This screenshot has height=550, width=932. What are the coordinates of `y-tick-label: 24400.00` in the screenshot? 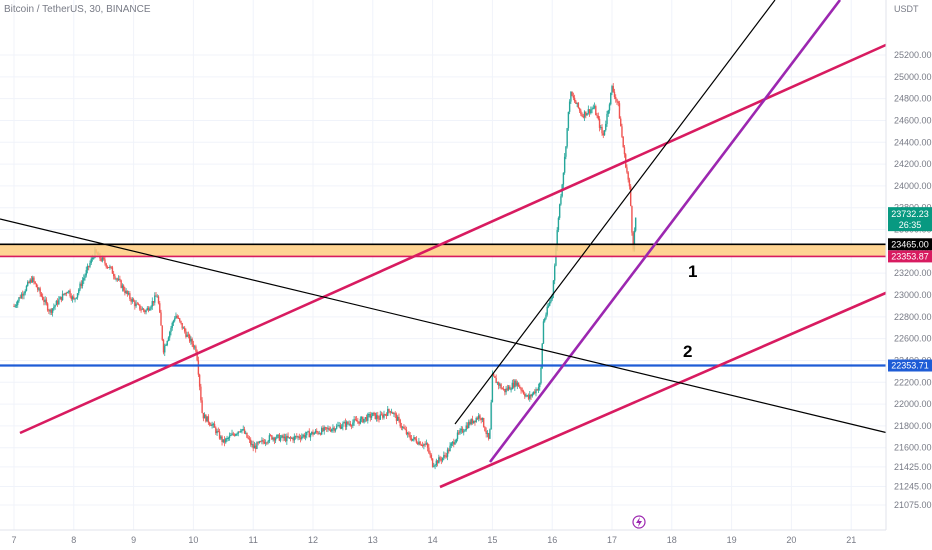 It's located at (913, 142).